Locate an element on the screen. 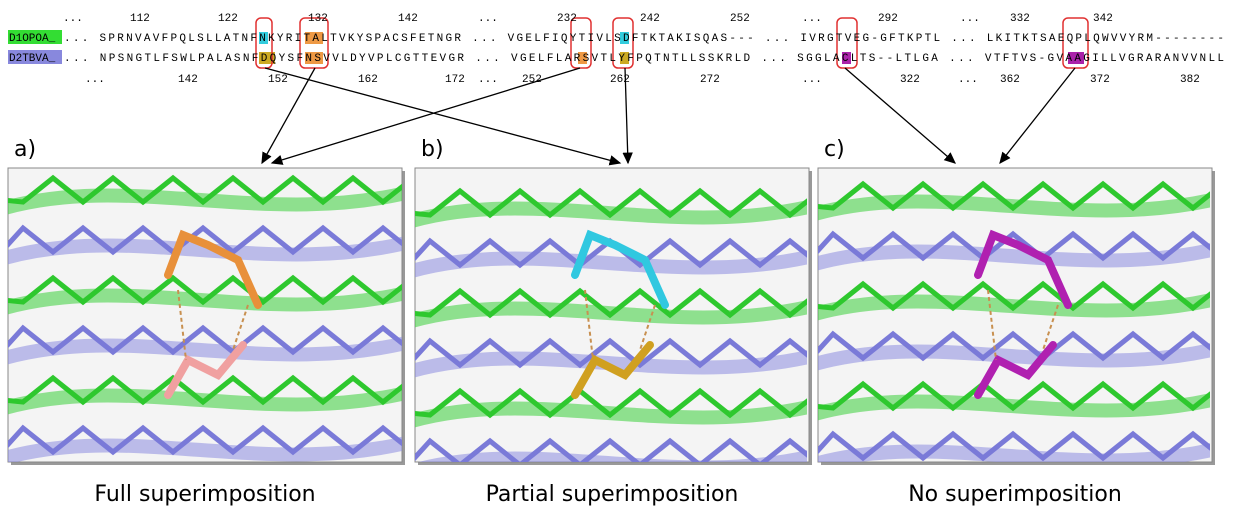 The width and height of the screenshot is (1235, 515). sequence-label: D1OPOA_ is located at coordinates (32, 39).